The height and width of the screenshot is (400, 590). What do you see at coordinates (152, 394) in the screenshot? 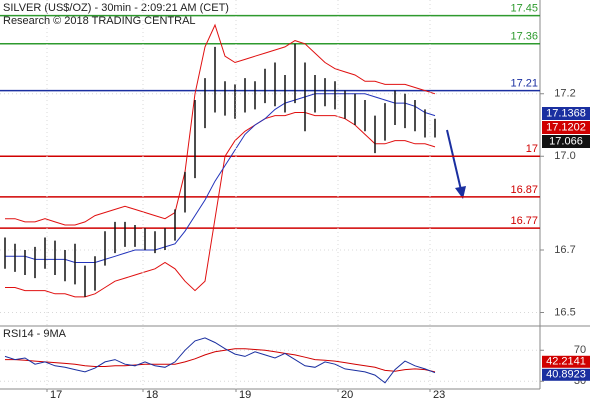
I see `x-tick-label: 18` at bounding box center [152, 394].